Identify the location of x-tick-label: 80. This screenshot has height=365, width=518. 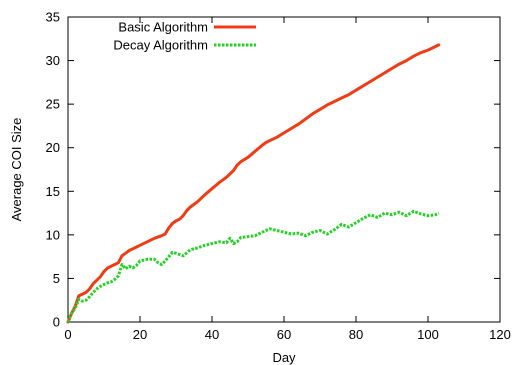
(356, 334).